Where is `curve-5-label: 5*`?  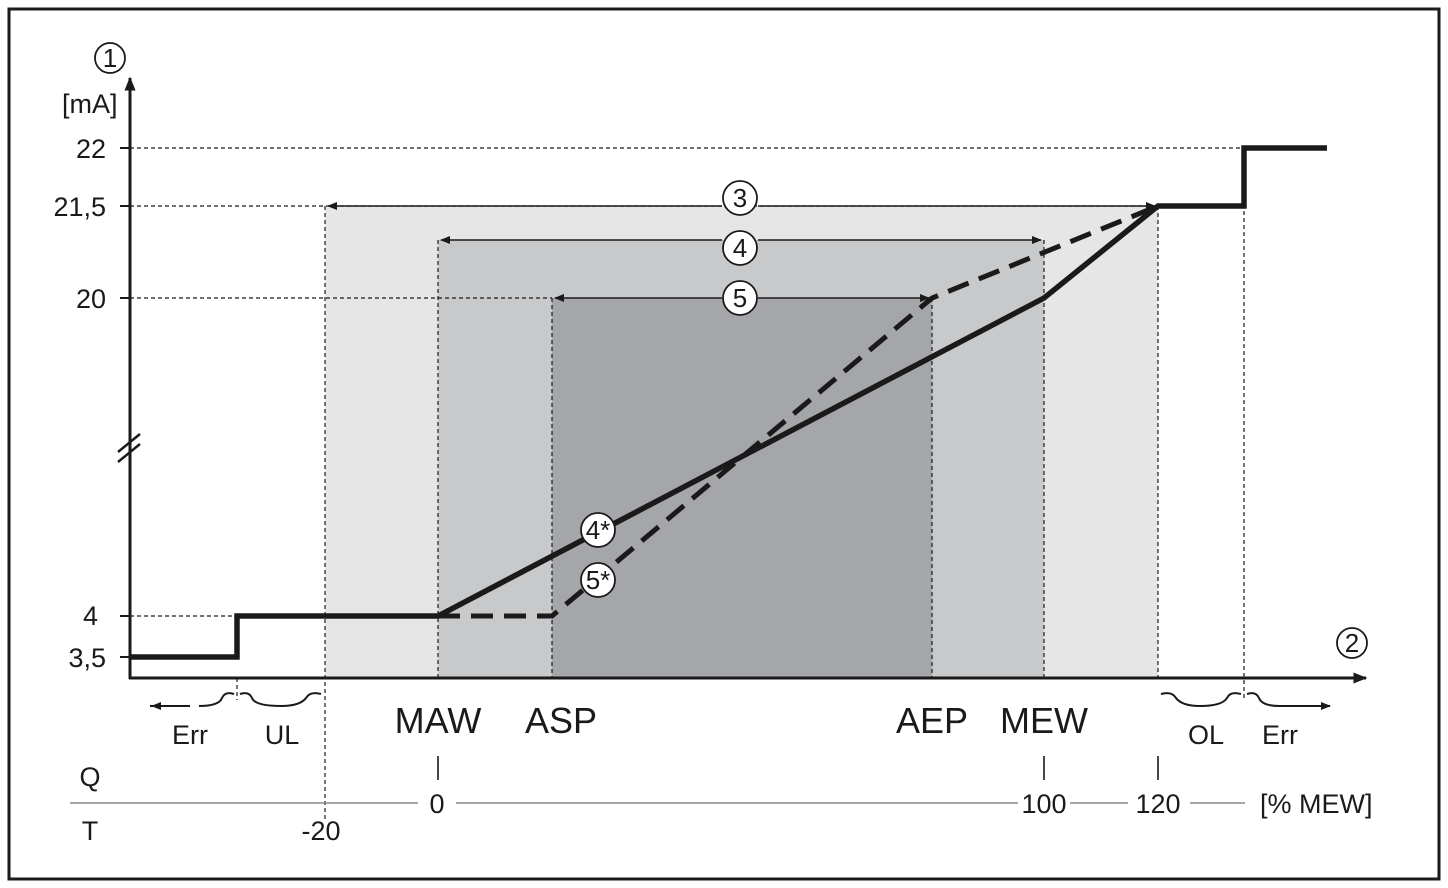 curve-5-label: 5* is located at coordinates (598, 580).